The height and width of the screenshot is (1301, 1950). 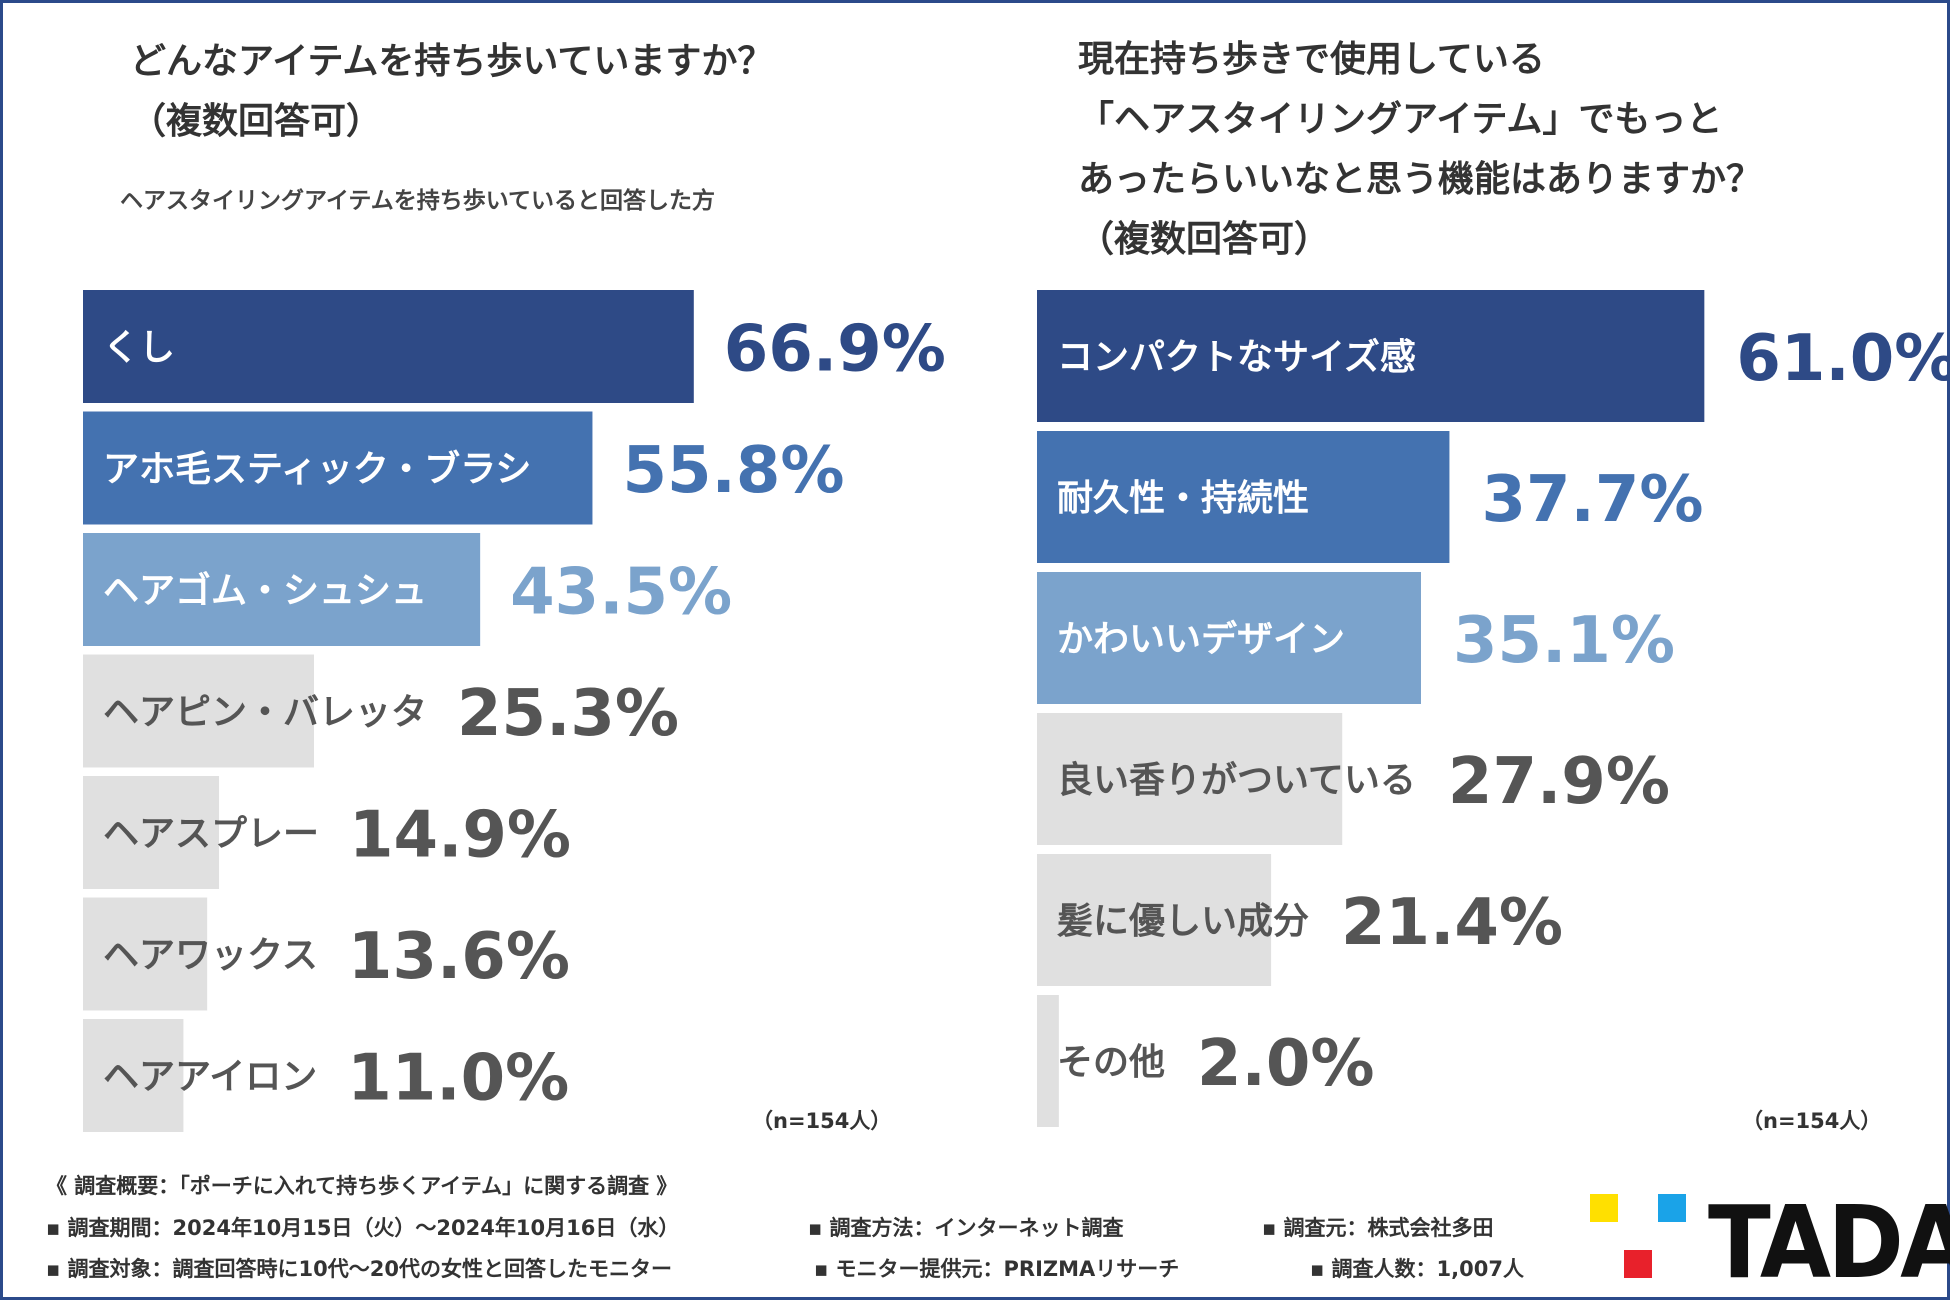 What do you see at coordinates (568, 714) in the screenshot?
I see `value-label: 25.3%` at bounding box center [568, 714].